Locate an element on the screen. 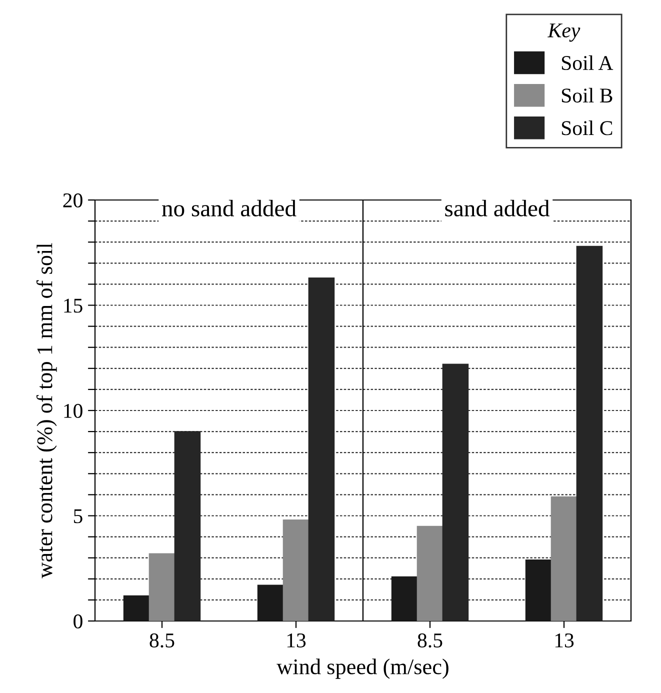  y-tick-label: 15 is located at coordinates (73, 305).